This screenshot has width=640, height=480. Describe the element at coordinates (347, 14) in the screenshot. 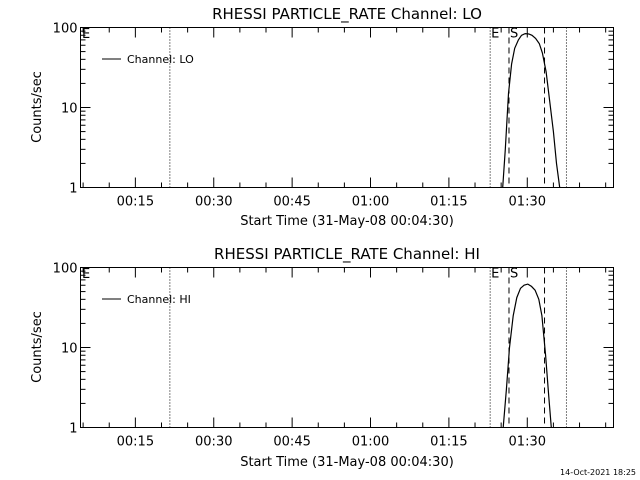

I see `chart-title: RHESSI PARTICLE_RATE Channel: LO` at that location.